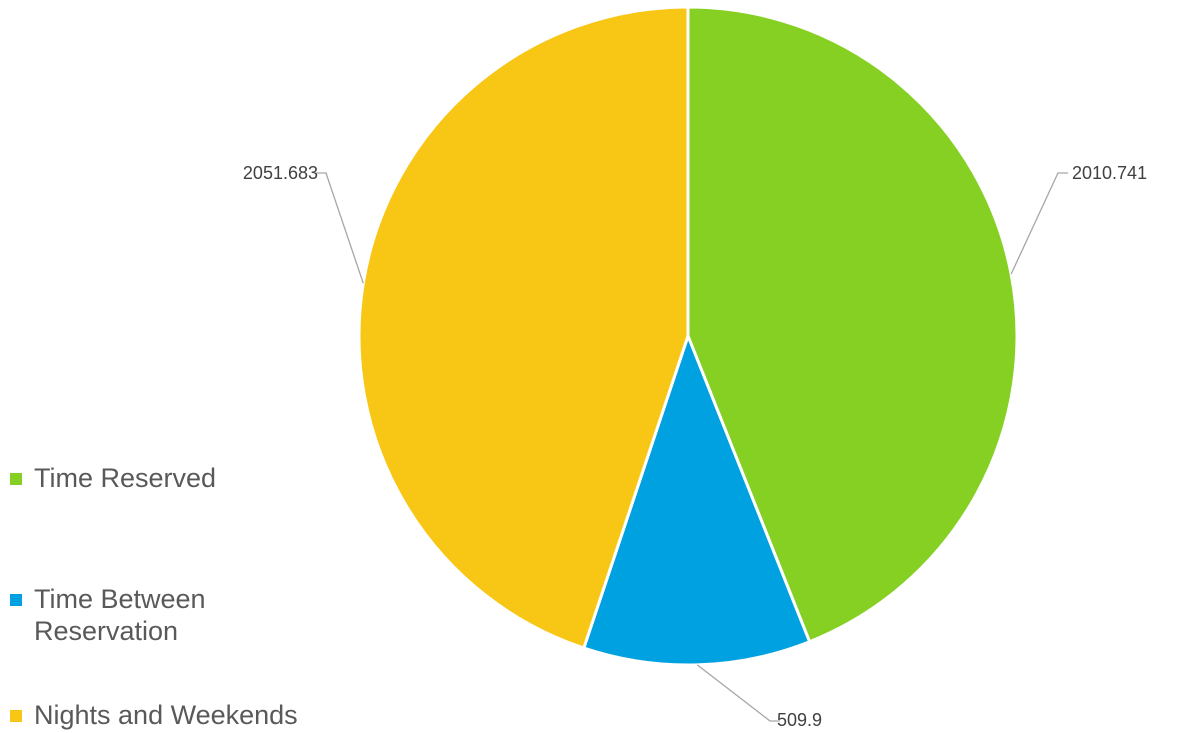 This screenshot has width=1178, height=733. I want to click on data-label-time-between-reservation: 509.9, so click(799, 720).